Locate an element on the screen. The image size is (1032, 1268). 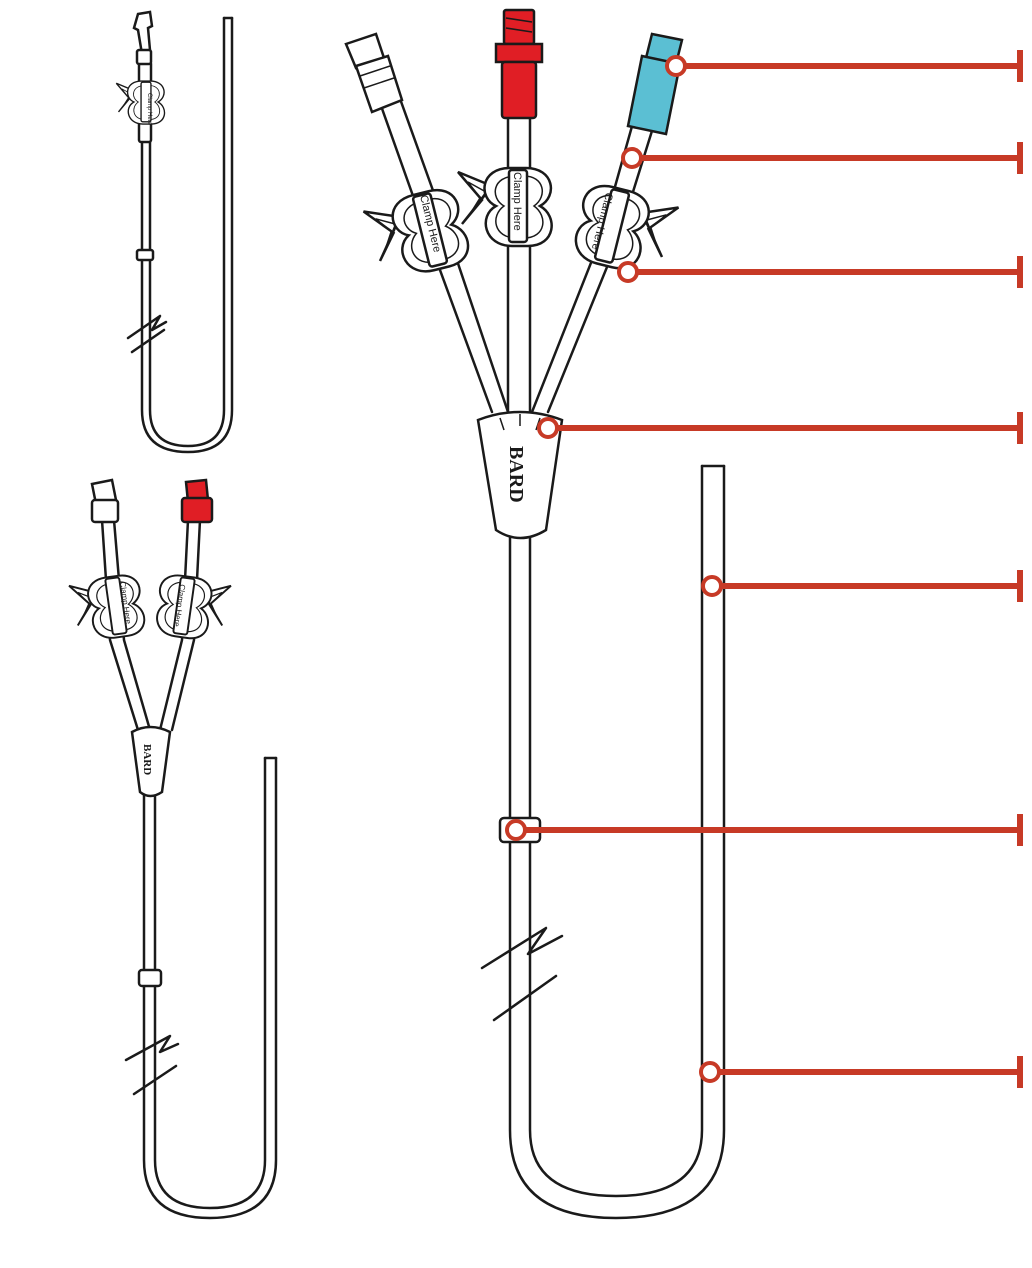
callout-clamp is located at coordinates (820, 272).